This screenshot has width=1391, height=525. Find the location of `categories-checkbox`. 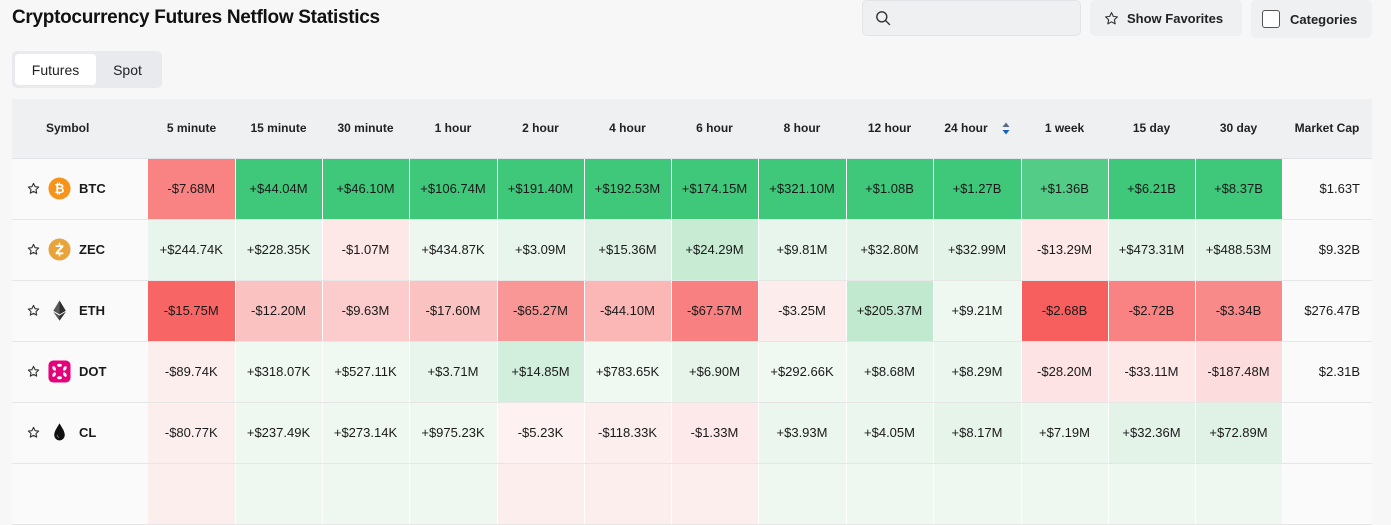

categories-checkbox is located at coordinates (1271, 19).